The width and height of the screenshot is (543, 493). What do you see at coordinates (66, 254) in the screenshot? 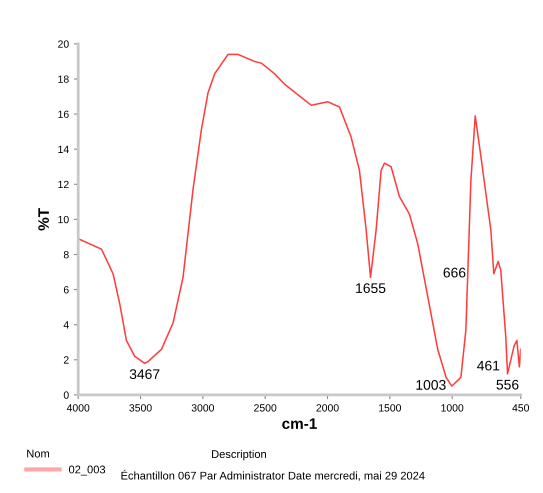
I see `y-tick-label: 8` at bounding box center [66, 254].